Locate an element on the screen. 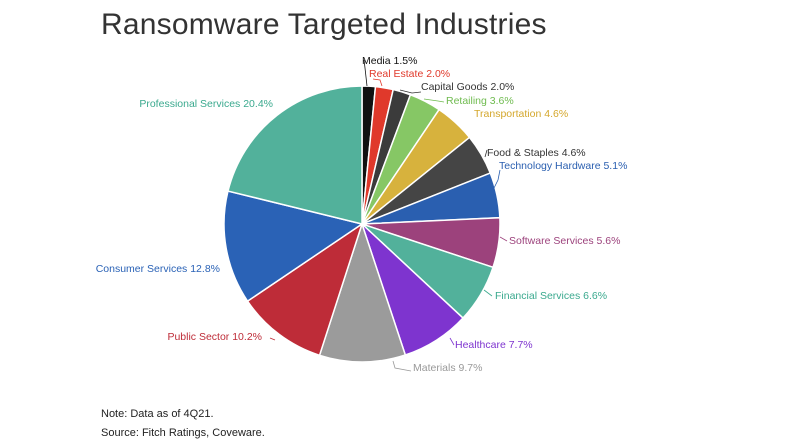 This screenshot has height=447, width=800. slice-label: Media 1.5% is located at coordinates (389, 61).